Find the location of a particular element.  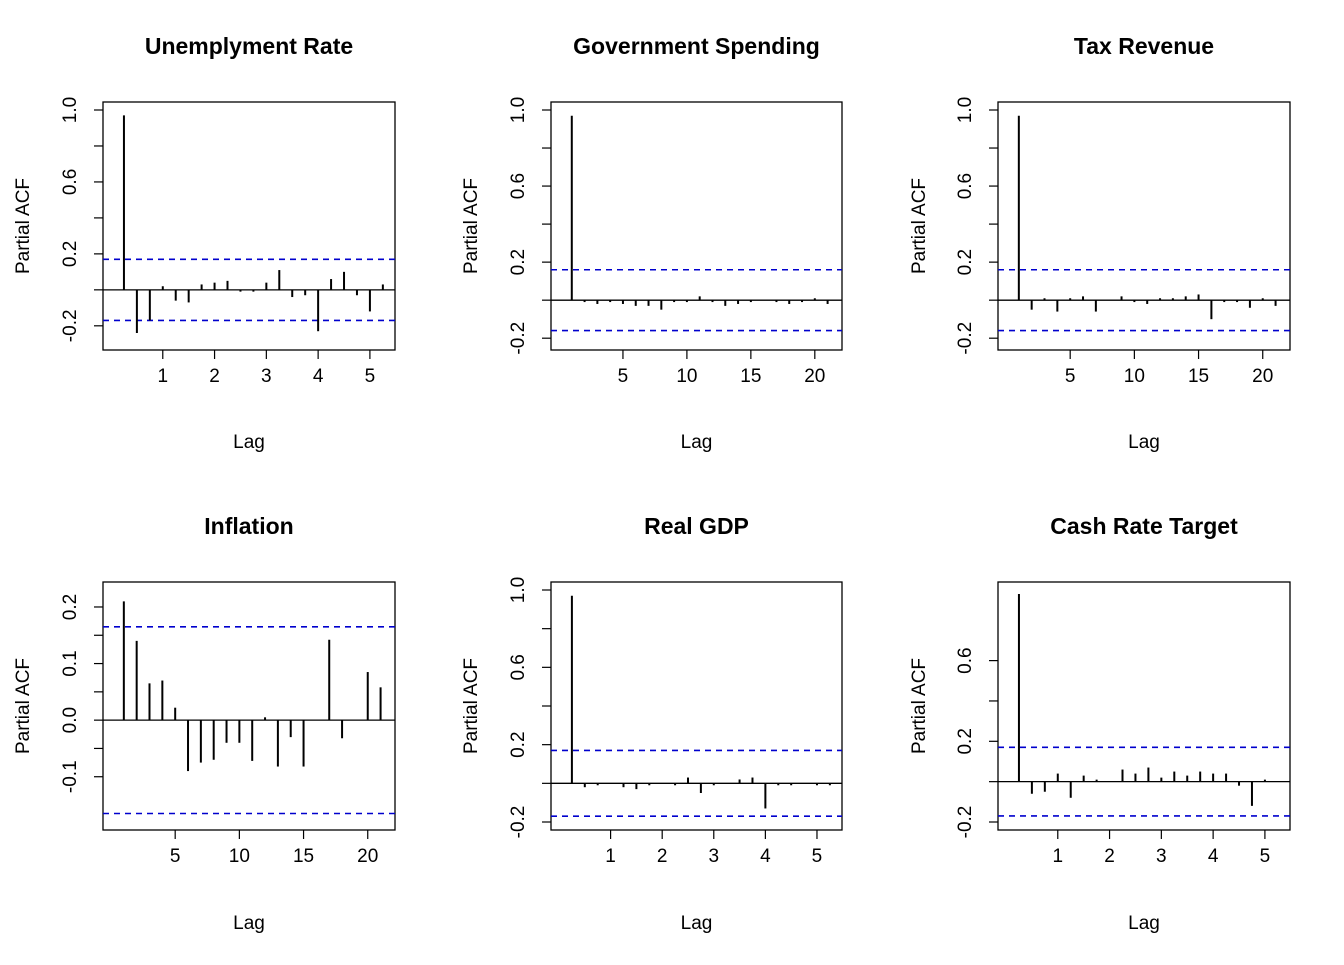

chart-title: Government Spending is located at coordinates (696, 46).